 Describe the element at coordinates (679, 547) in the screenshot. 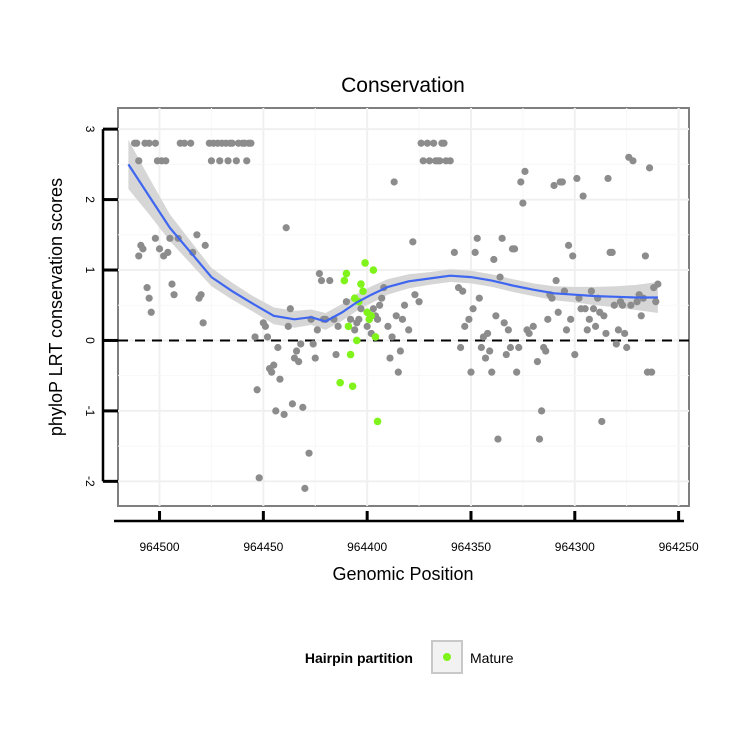

I see `x-tick-label: 964250` at that location.